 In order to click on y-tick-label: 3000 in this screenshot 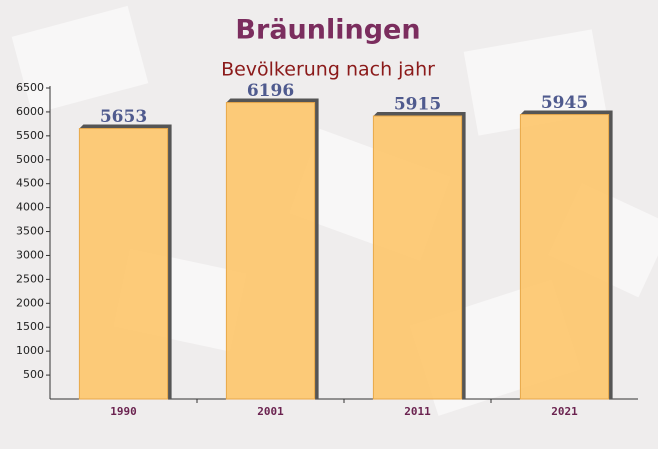, I will do `click(30, 254)`.